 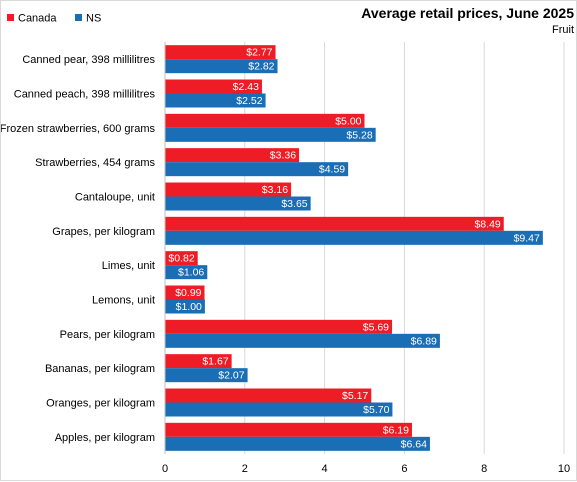 I want to click on x-tick-label: 4, so click(x=325, y=469).